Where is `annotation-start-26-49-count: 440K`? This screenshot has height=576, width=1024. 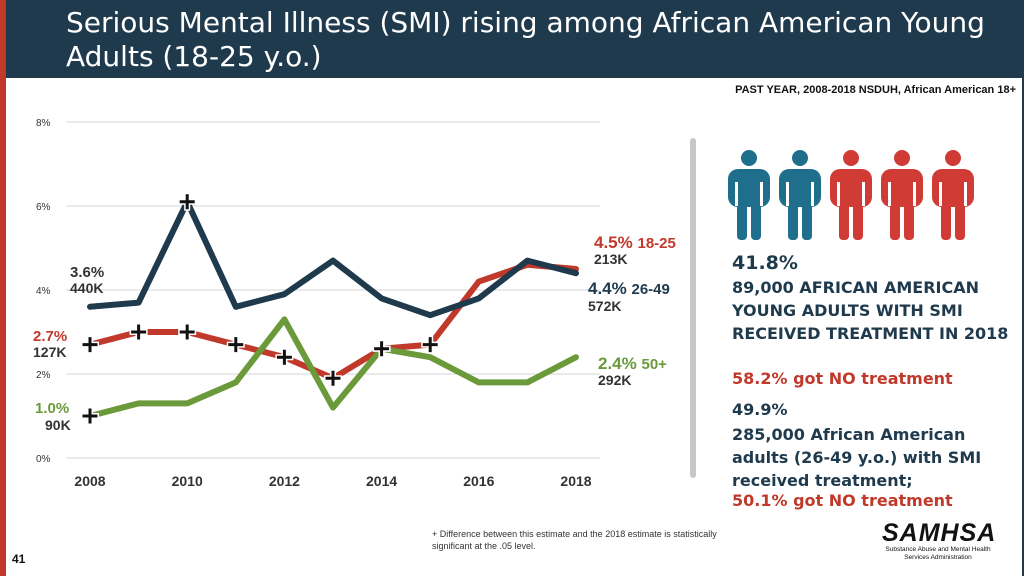
annotation-start-26-49-count: 440K is located at coordinates (86, 288).